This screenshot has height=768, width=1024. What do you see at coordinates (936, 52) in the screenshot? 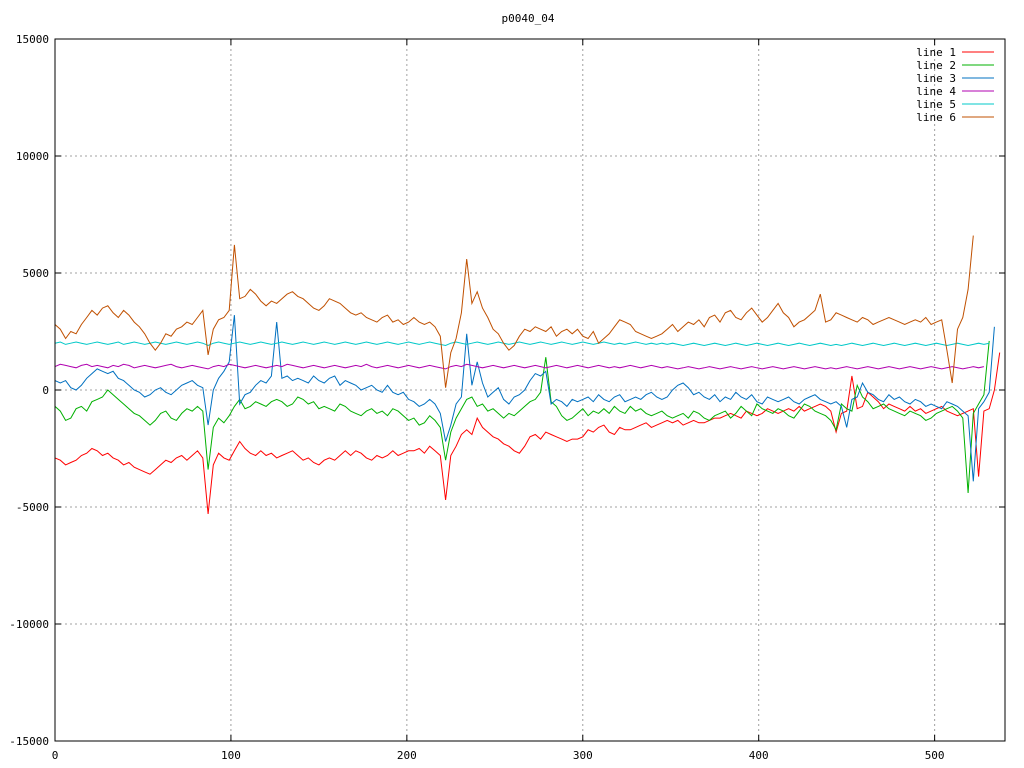
I see `legend-label: line 1` at bounding box center [936, 52].